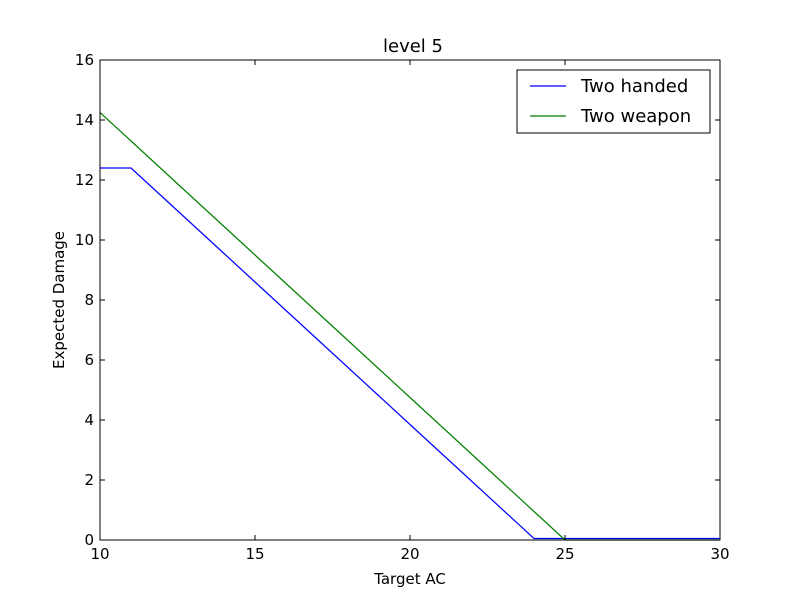 The height and width of the screenshot is (600, 800). What do you see at coordinates (84, 120) in the screenshot?
I see `y-tick-label: 14` at bounding box center [84, 120].